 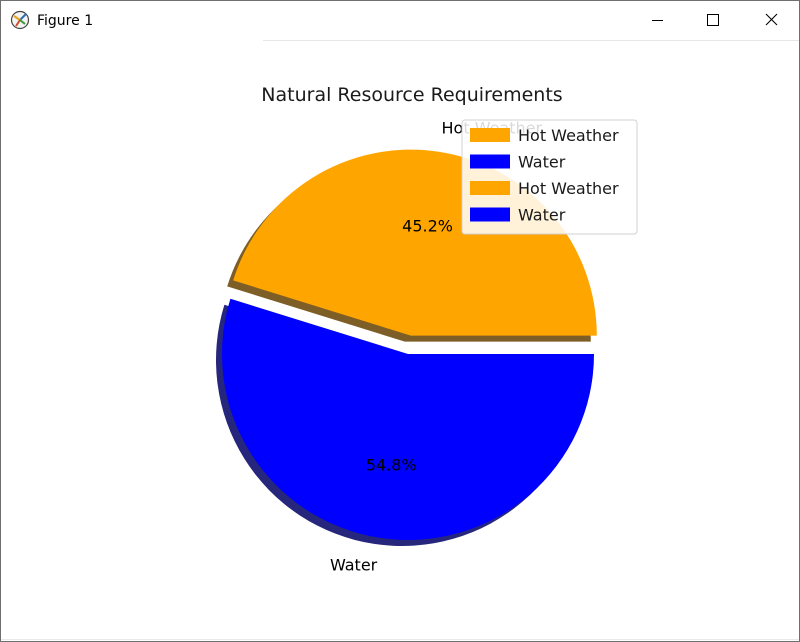 I want to click on matplotlib-figure-icon, so click(x=20, y=20).